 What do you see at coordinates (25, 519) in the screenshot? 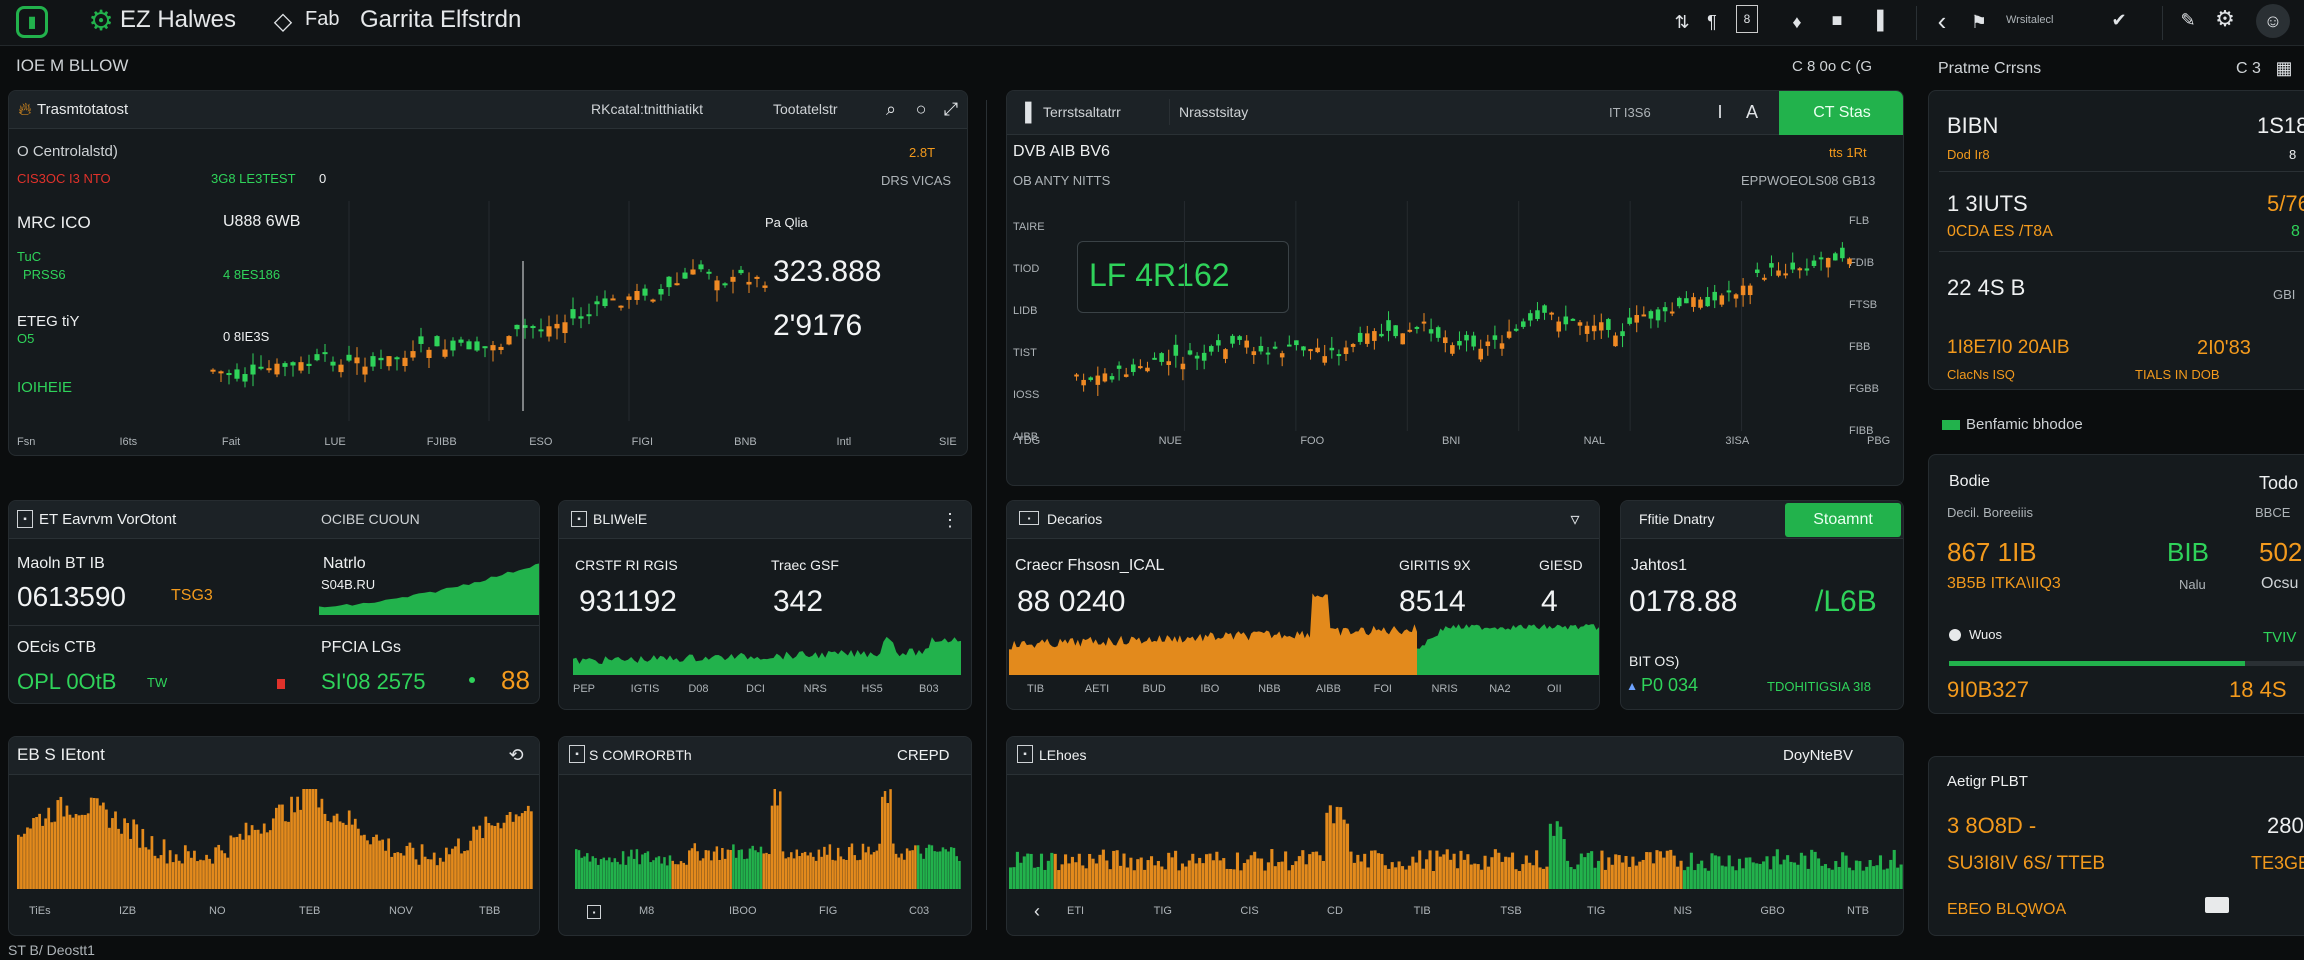
I see `window-icon: ▪` at bounding box center [25, 519].